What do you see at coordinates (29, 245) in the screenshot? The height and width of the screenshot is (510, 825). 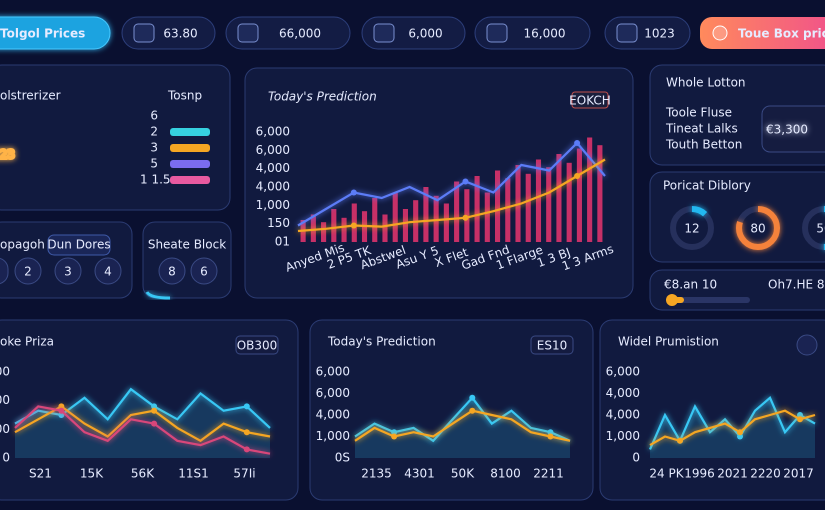 I see `panel-title: opagoh &` at bounding box center [29, 245].